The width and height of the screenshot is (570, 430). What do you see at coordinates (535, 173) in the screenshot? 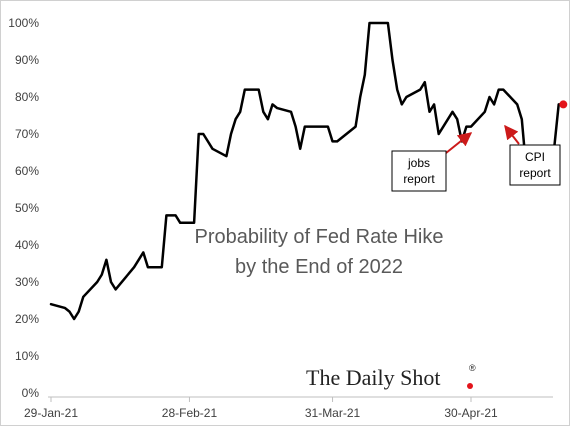
I see `cpi-report-label-line2: report` at bounding box center [535, 173].